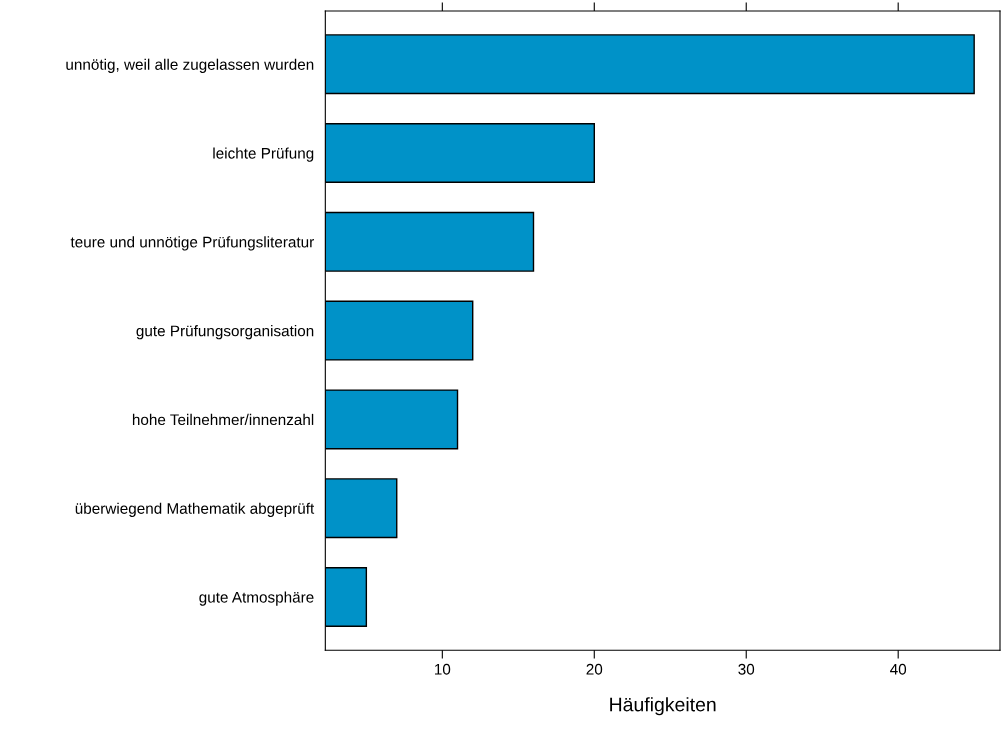 This screenshot has height=729, width=1001. What do you see at coordinates (225, 332) in the screenshot?
I see `y-tick-label: gute Prüfungsorganisation` at bounding box center [225, 332].